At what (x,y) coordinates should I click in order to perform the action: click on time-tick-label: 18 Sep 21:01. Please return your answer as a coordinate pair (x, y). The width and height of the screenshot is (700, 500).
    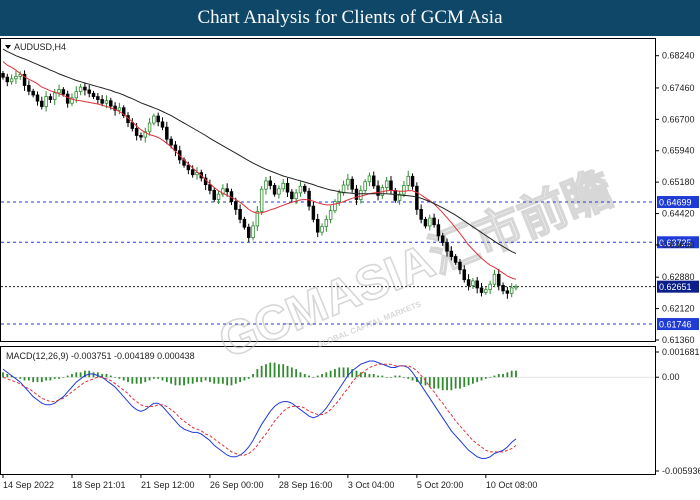
    Looking at the image, I should click on (99, 485).